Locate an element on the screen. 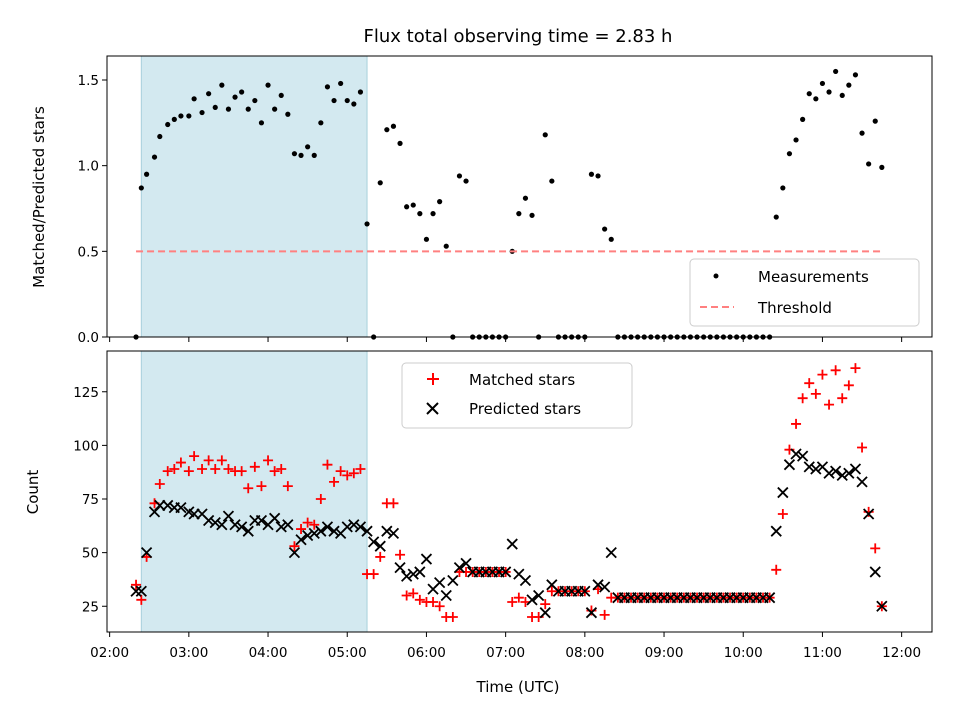 This screenshot has height=720, width=960. top-y-axis-label: Matched/Predicted stars is located at coordinates (39, 197).